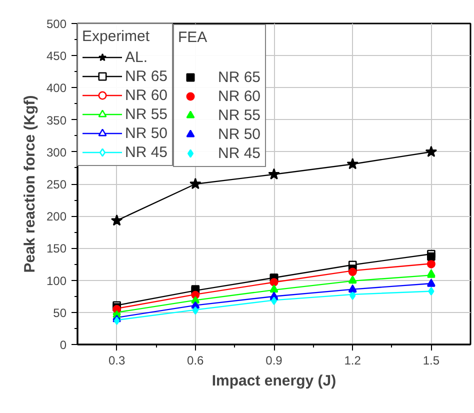 This screenshot has width=474, height=413. What do you see at coordinates (117, 361) in the screenshot?
I see `x-tick-label: 0.3` at bounding box center [117, 361].